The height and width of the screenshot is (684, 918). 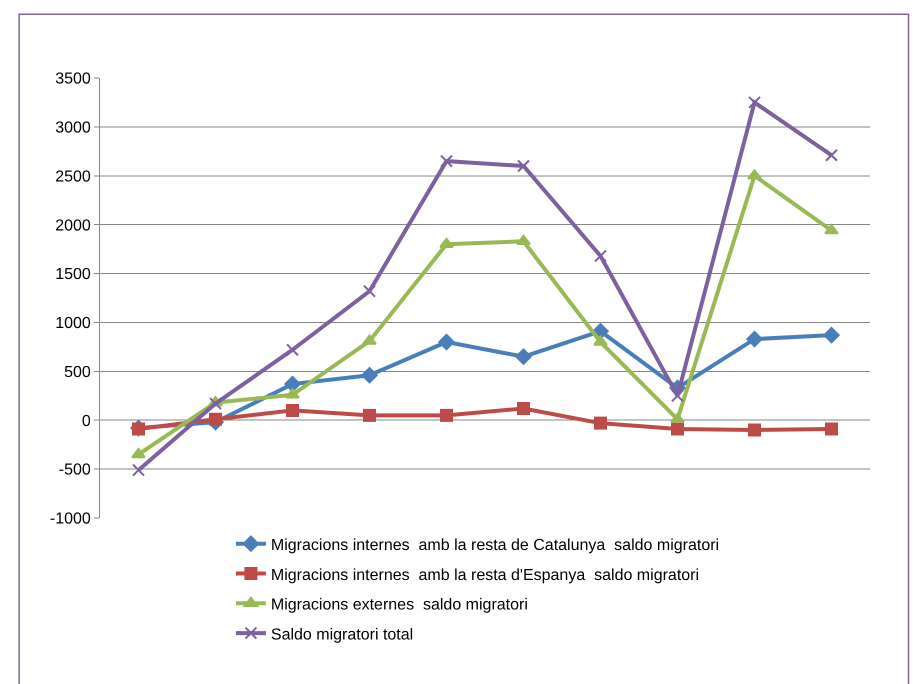 What do you see at coordinates (73, 225) in the screenshot?
I see `y-tick-label: 2000` at bounding box center [73, 225].